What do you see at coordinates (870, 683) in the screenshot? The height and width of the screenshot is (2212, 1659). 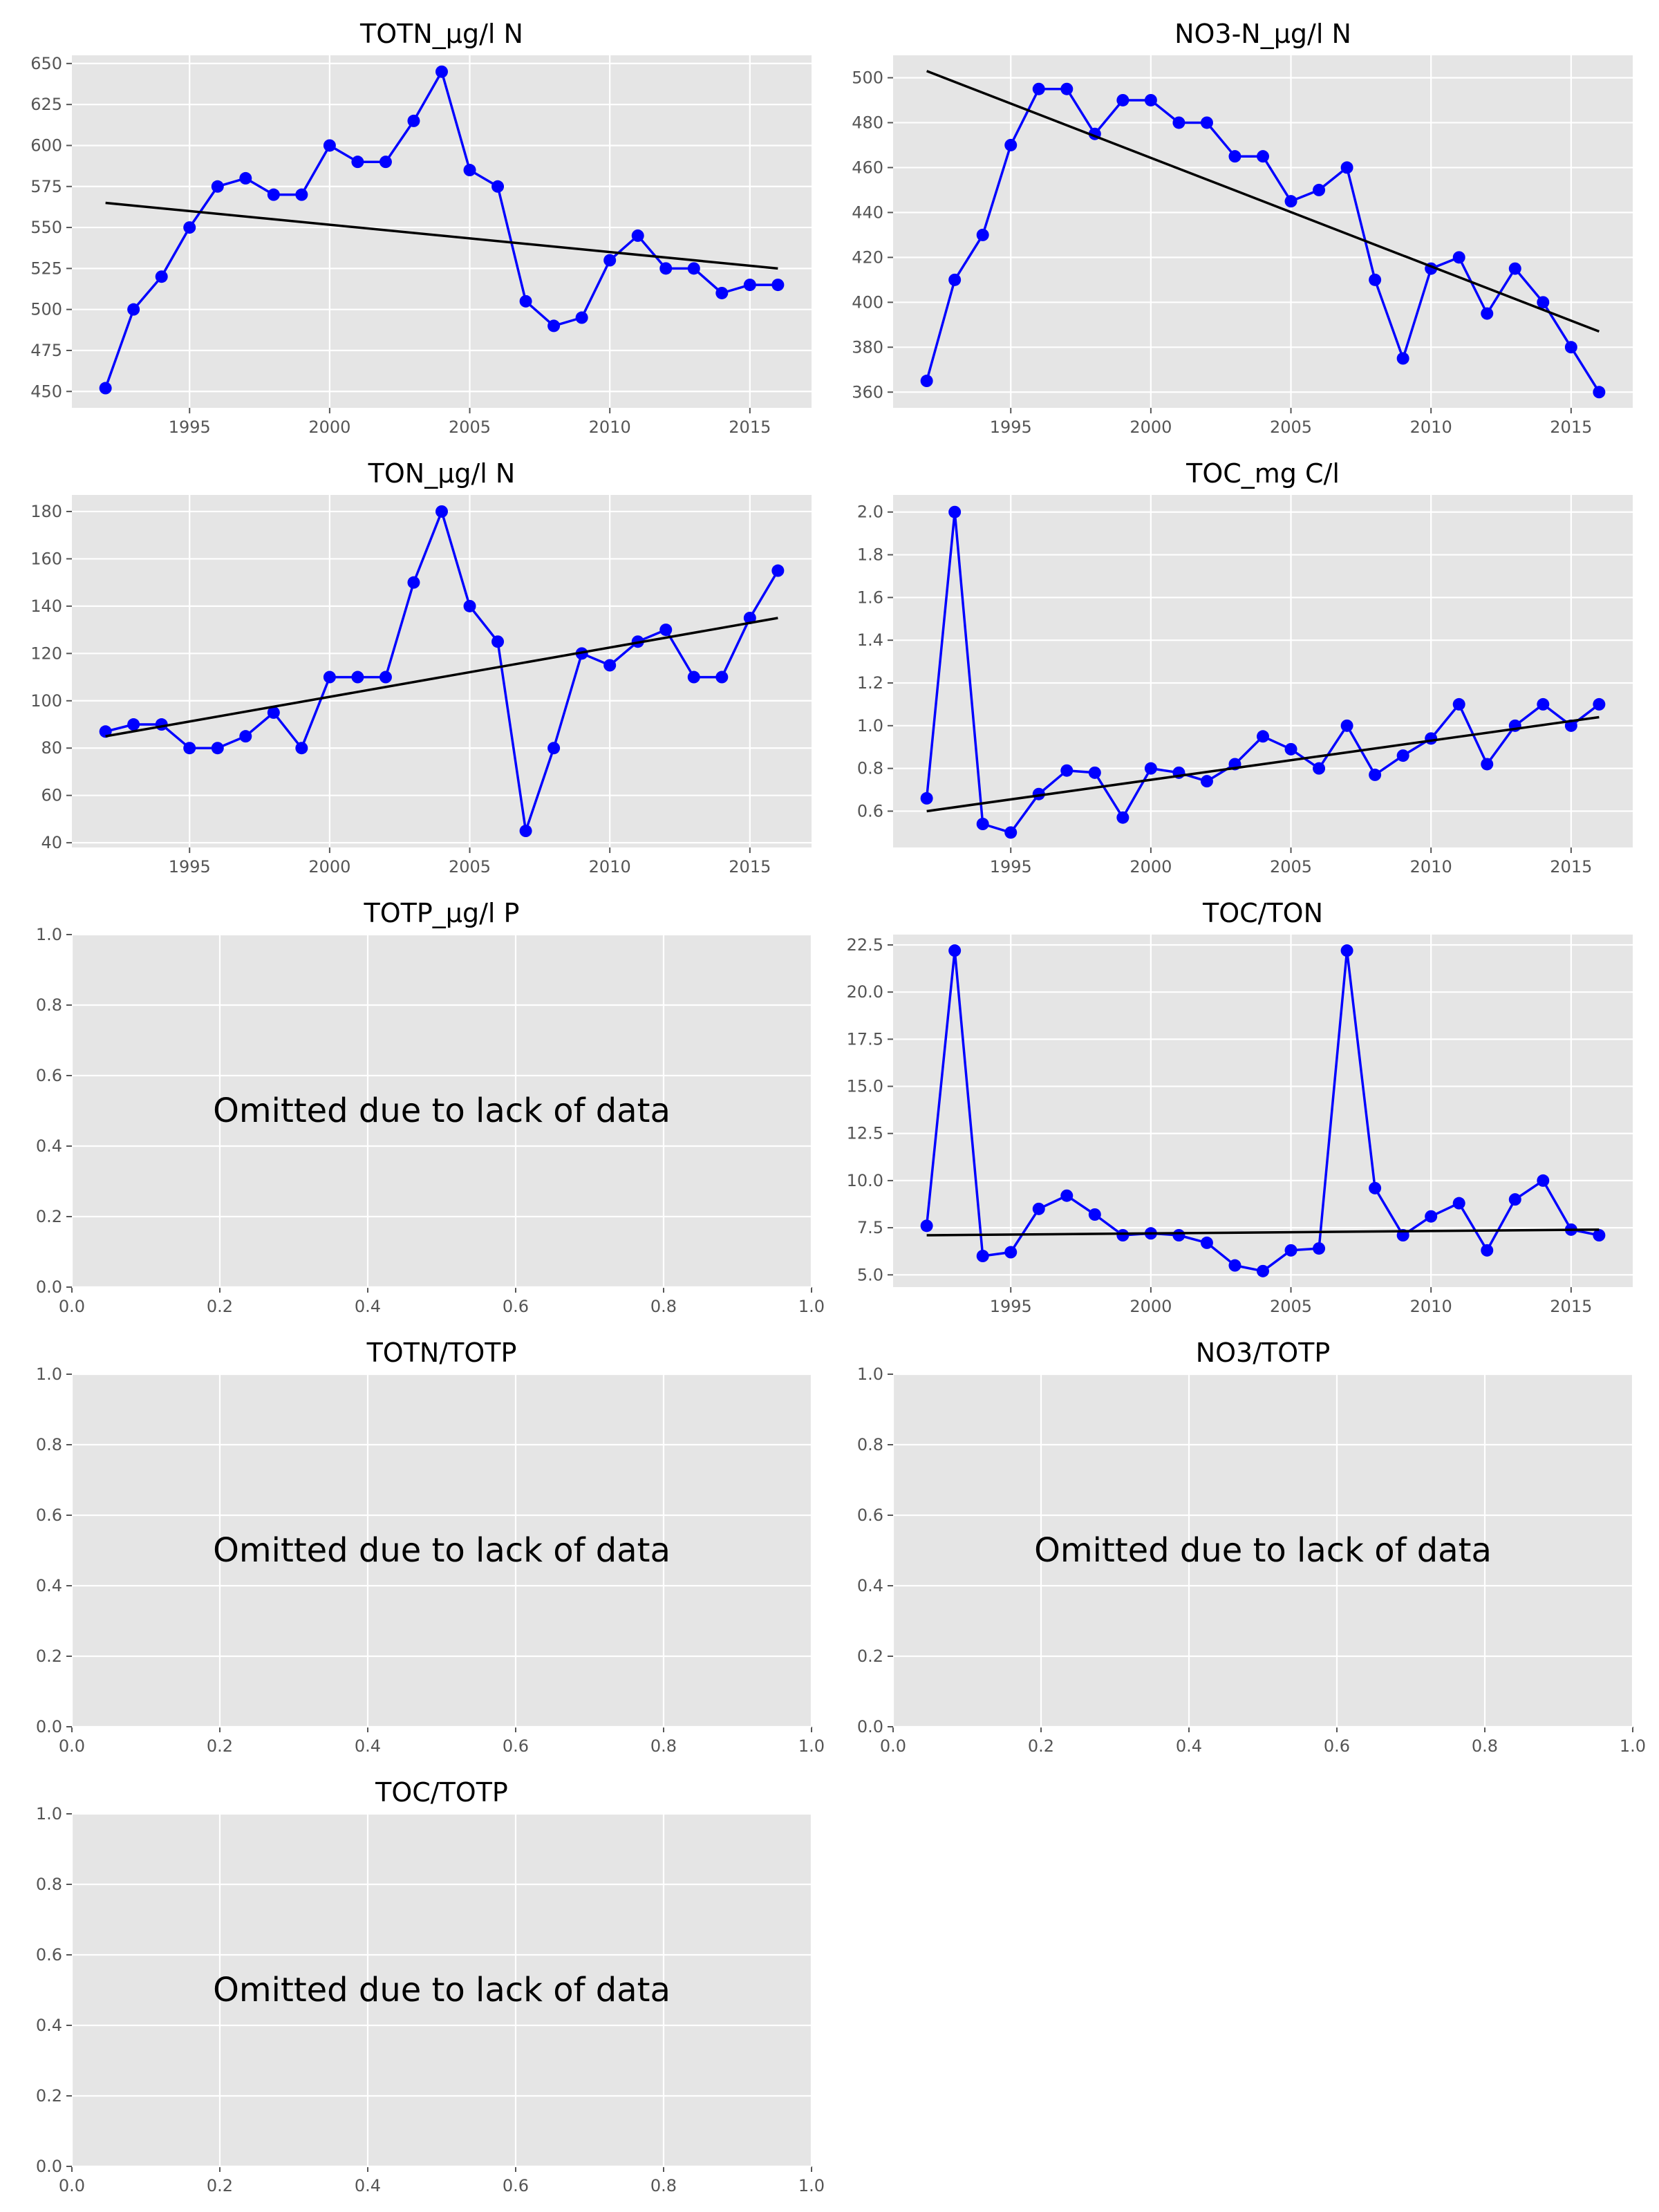 I see `y-tick-label: 1.2` at bounding box center [870, 683].